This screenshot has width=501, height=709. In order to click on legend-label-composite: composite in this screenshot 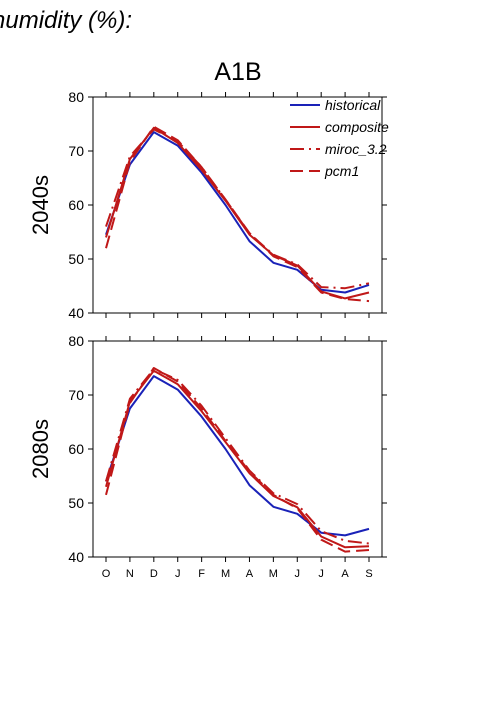, I will do `click(357, 127)`.